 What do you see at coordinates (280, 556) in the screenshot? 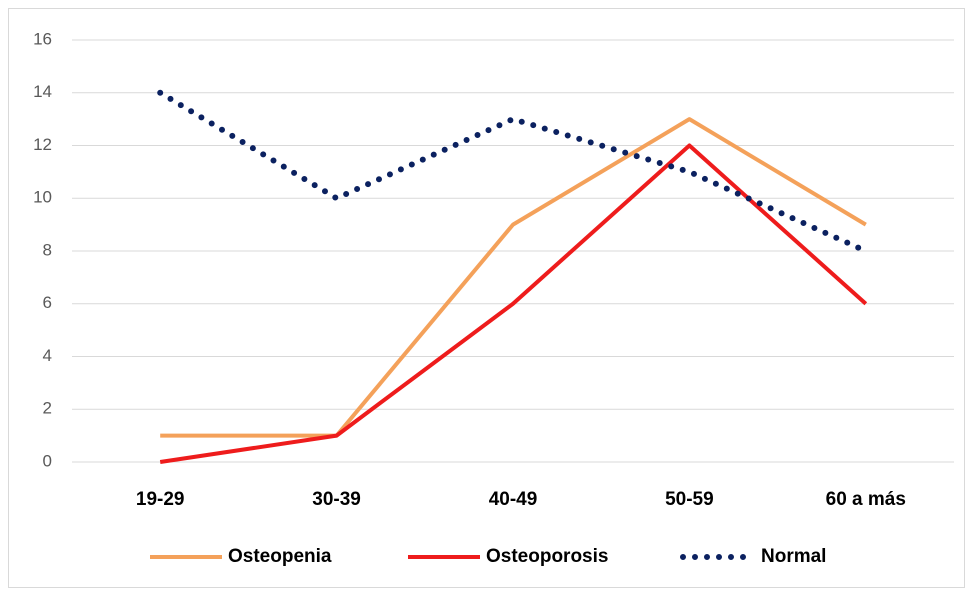
I see `legend-label: Osteopenia` at bounding box center [280, 556].